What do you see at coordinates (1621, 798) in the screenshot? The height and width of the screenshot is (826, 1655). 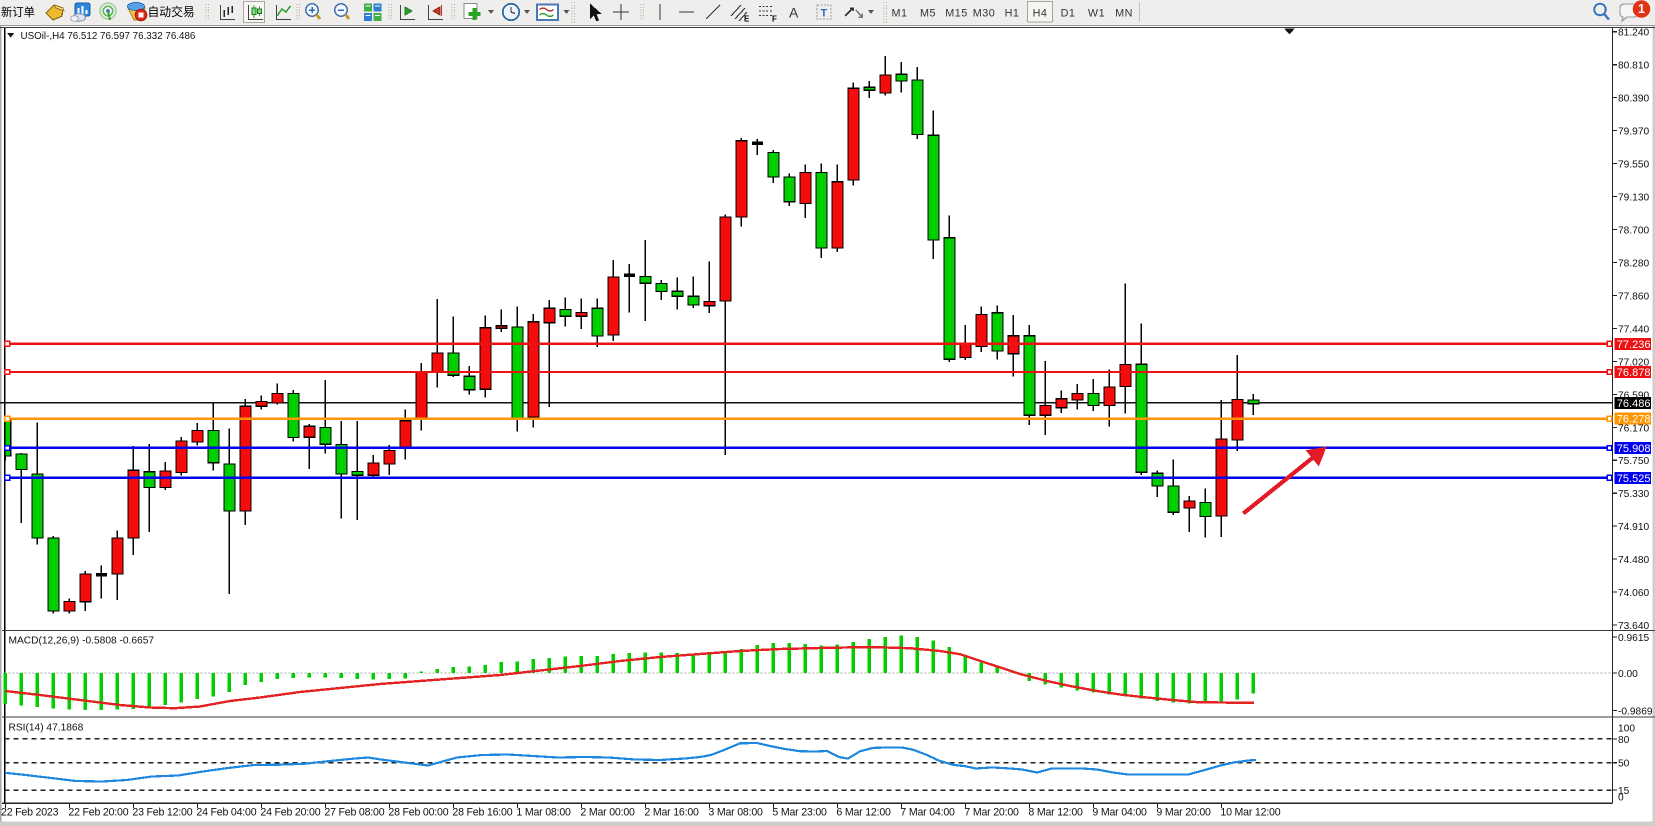 I see `svg-text: 0` at bounding box center [1621, 798].